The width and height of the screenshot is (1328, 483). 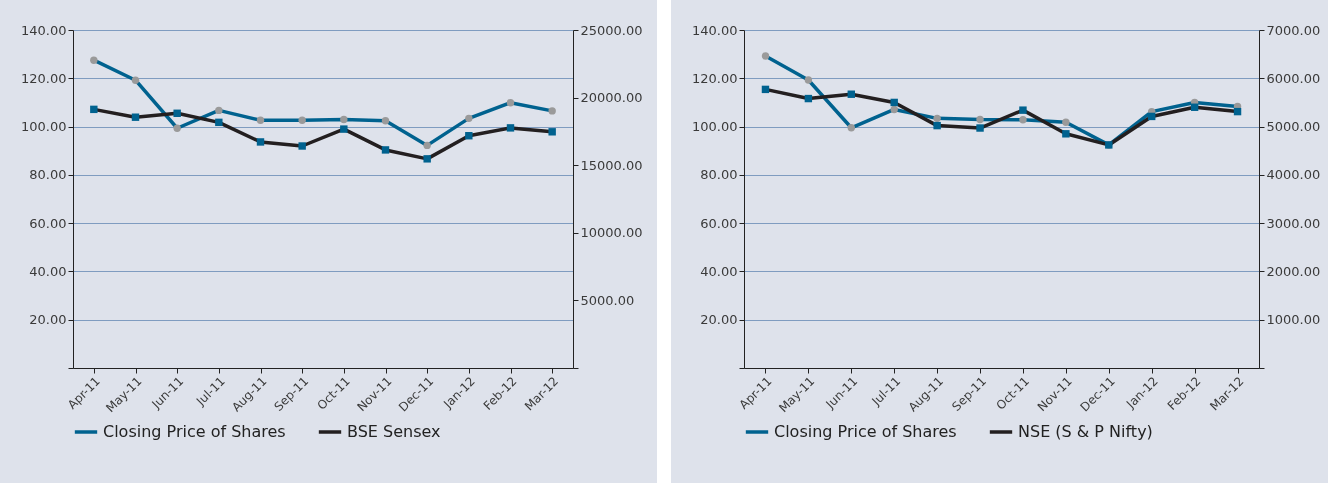 I want to click on y2-tick-label: 6000.00, so click(x=1293, y=78).